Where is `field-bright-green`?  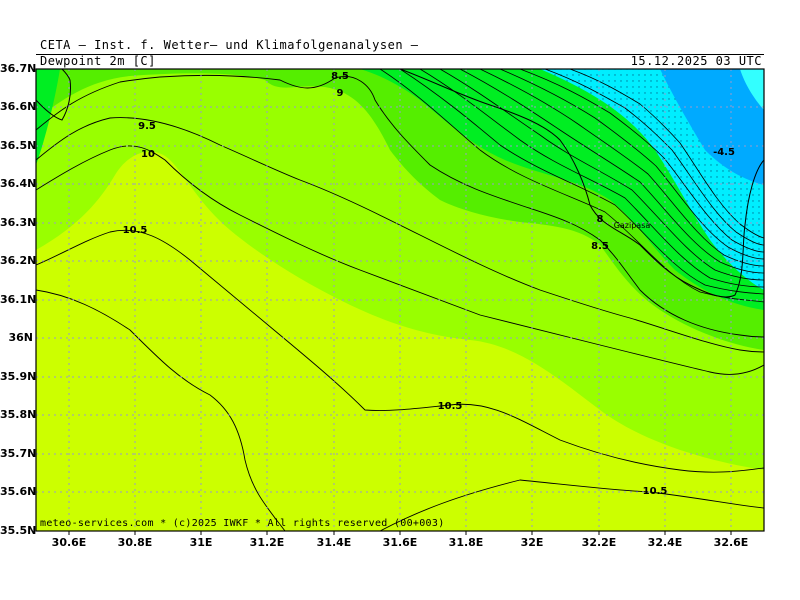 field-bright-green is located at coordinates (48, 117).